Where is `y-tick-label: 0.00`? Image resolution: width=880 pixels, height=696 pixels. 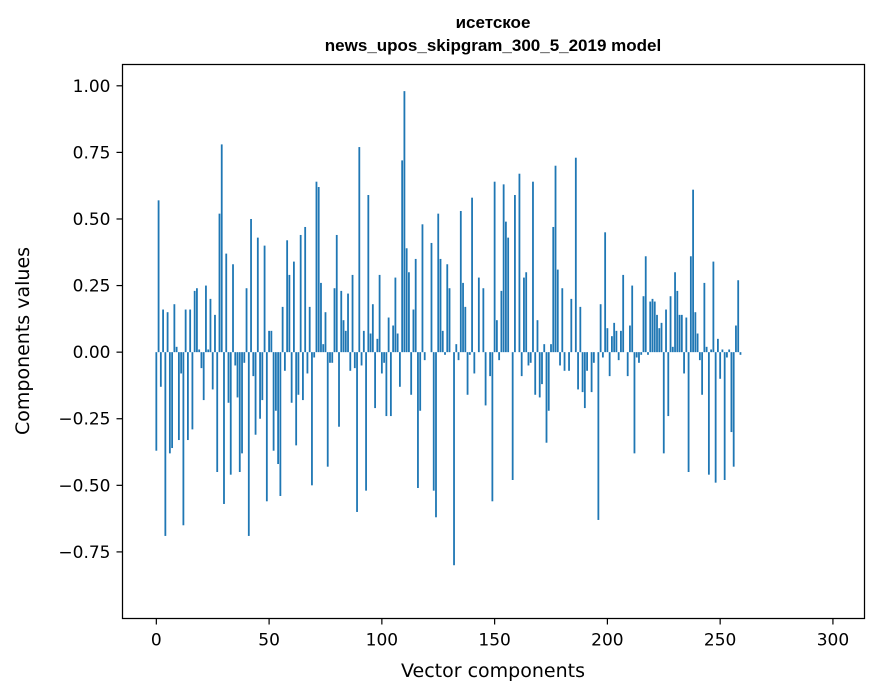
y-tick-label: 0.00 is located at coordinates (92, 353).